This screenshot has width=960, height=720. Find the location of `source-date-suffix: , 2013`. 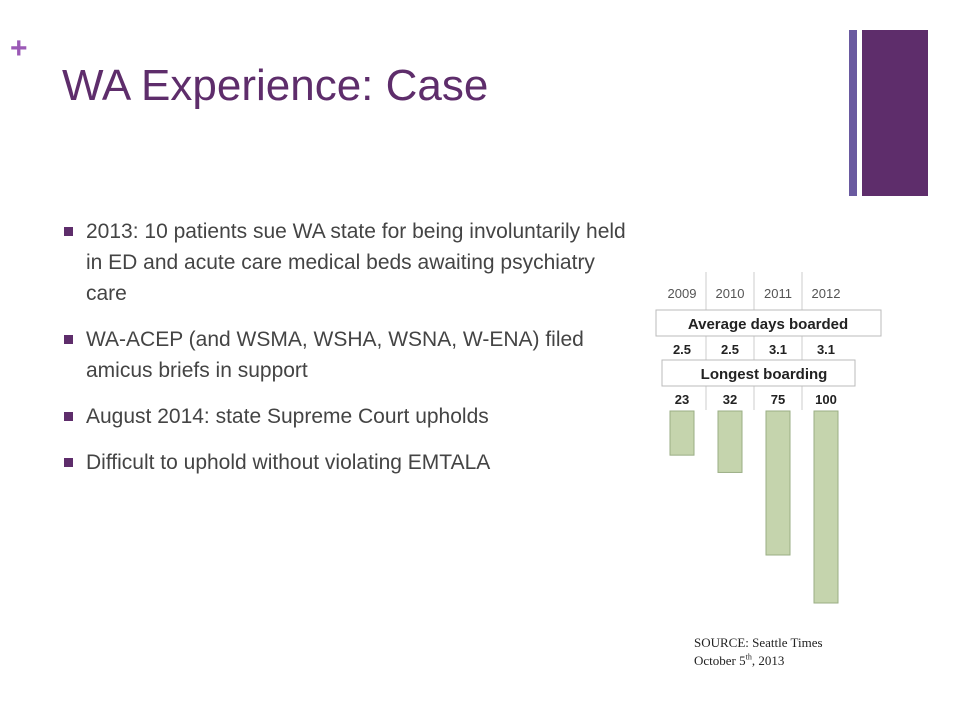

source-date-suffix: , 2013 is located at coordinates (768, 660).